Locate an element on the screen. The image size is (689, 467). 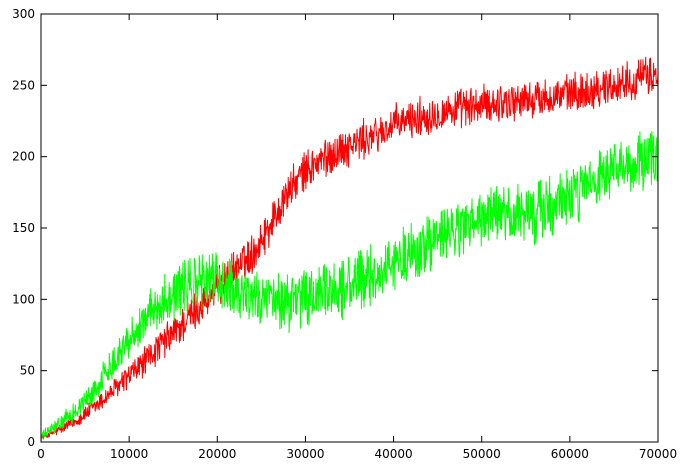
x-tick-label: 60000 is located at coordinates (570, 454).